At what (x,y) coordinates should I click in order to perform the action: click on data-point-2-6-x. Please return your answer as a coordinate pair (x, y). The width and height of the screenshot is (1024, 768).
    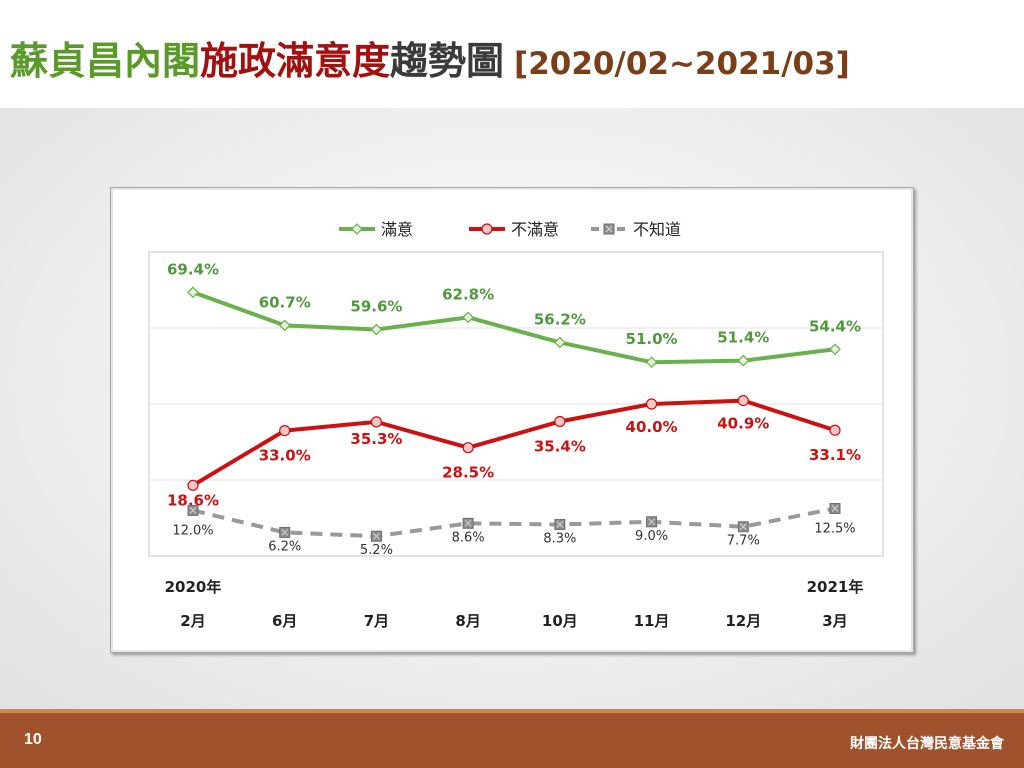
    Looking at the image, I should click on (743, 527).